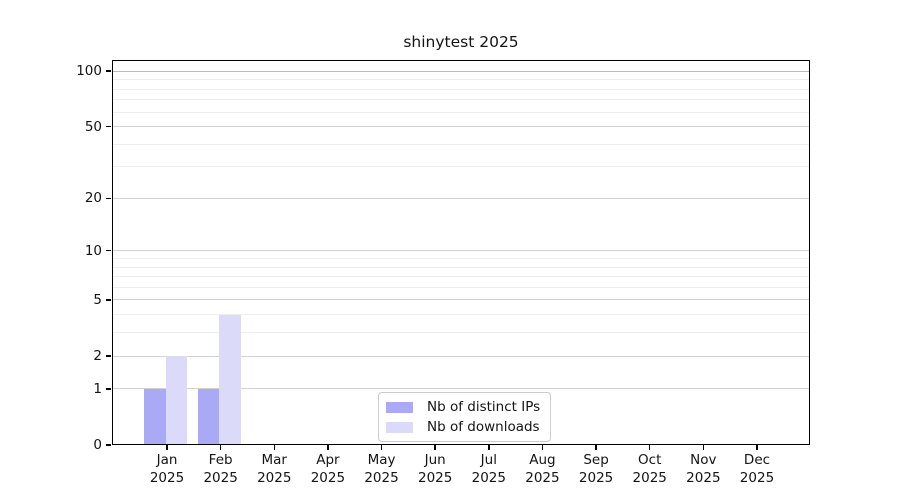  I want to click on legend-label-downloads: Nb of downloads, so click(483, 427).